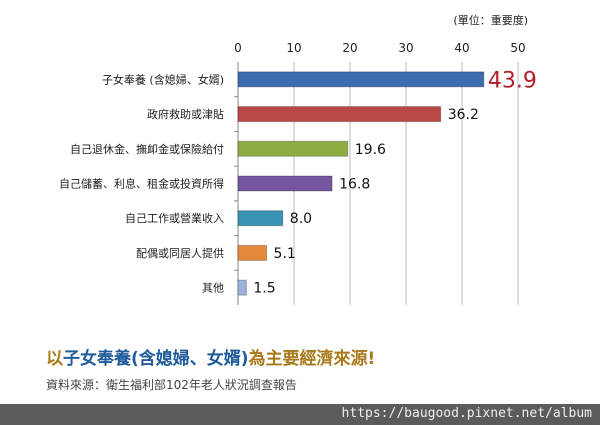 Image resolution: width=600 pixels, height=425 pixels. I want to click on data-label: 8.0, so click(301, 219).